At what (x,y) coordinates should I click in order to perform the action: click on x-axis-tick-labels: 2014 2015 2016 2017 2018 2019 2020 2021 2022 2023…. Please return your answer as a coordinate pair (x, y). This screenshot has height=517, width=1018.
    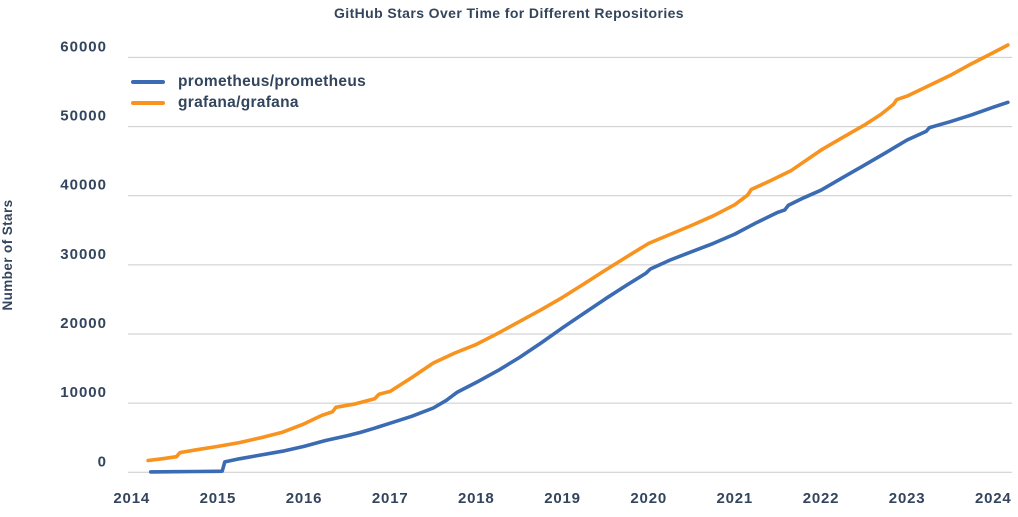
    Looking at the image, I should click on (562, 498).